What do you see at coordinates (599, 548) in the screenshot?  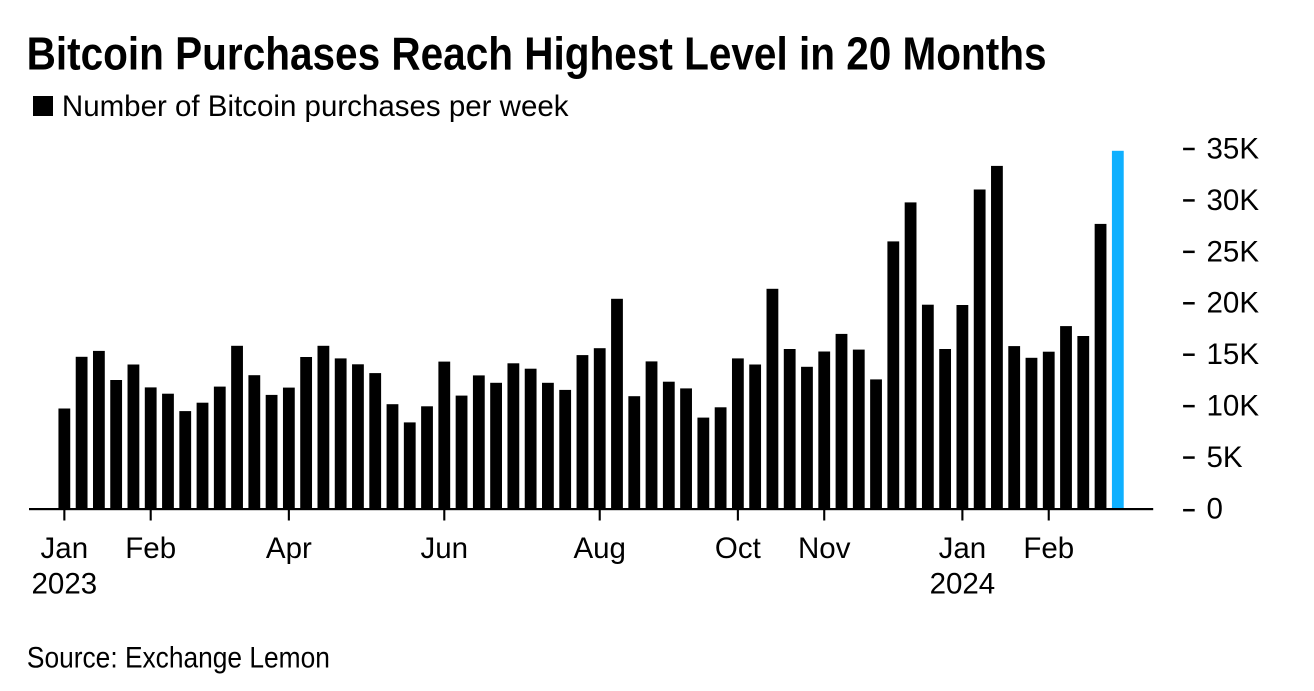 I see `svg-text: Aug` at bounding box center [599, 548].